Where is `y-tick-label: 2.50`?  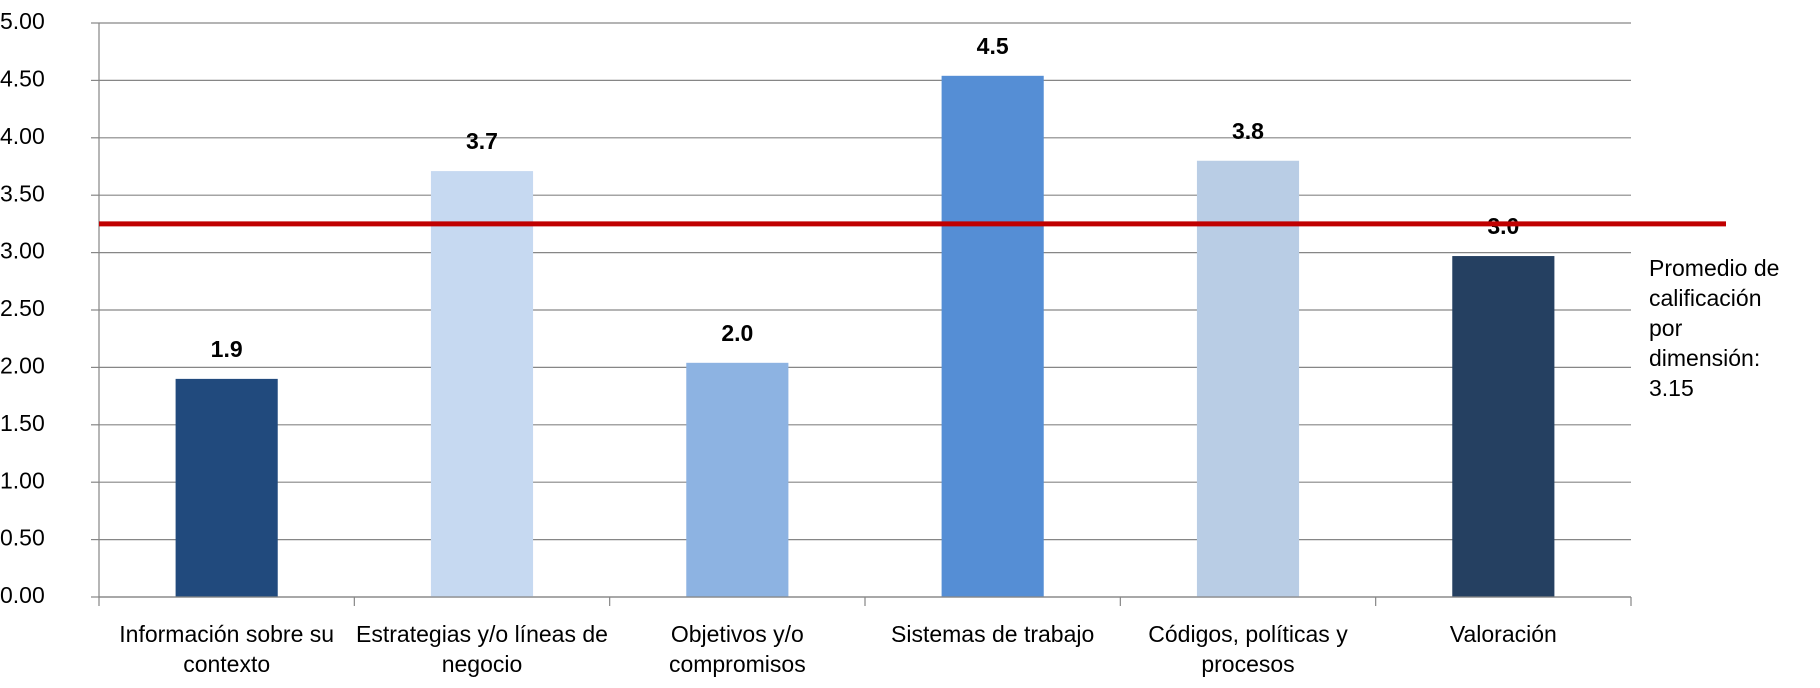
y-tick-label: 2.50 is located at coordinates (22, 308).